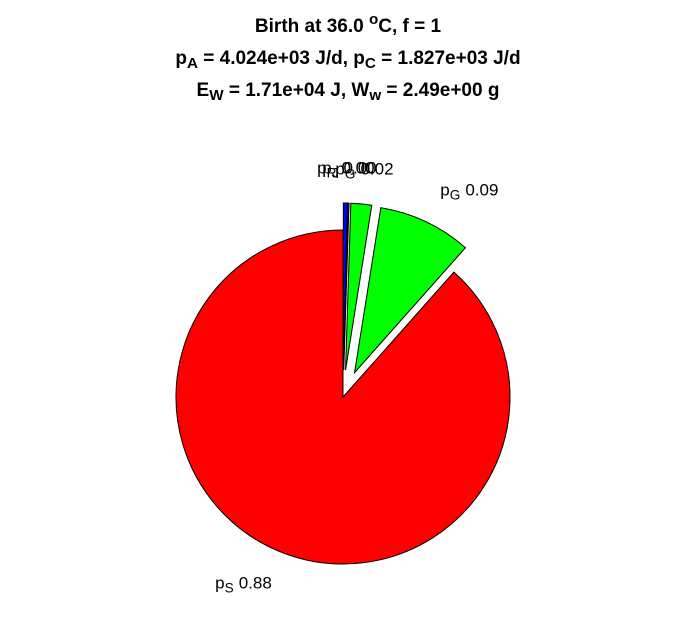  I want to click on text-part: A, so click(192, 63).